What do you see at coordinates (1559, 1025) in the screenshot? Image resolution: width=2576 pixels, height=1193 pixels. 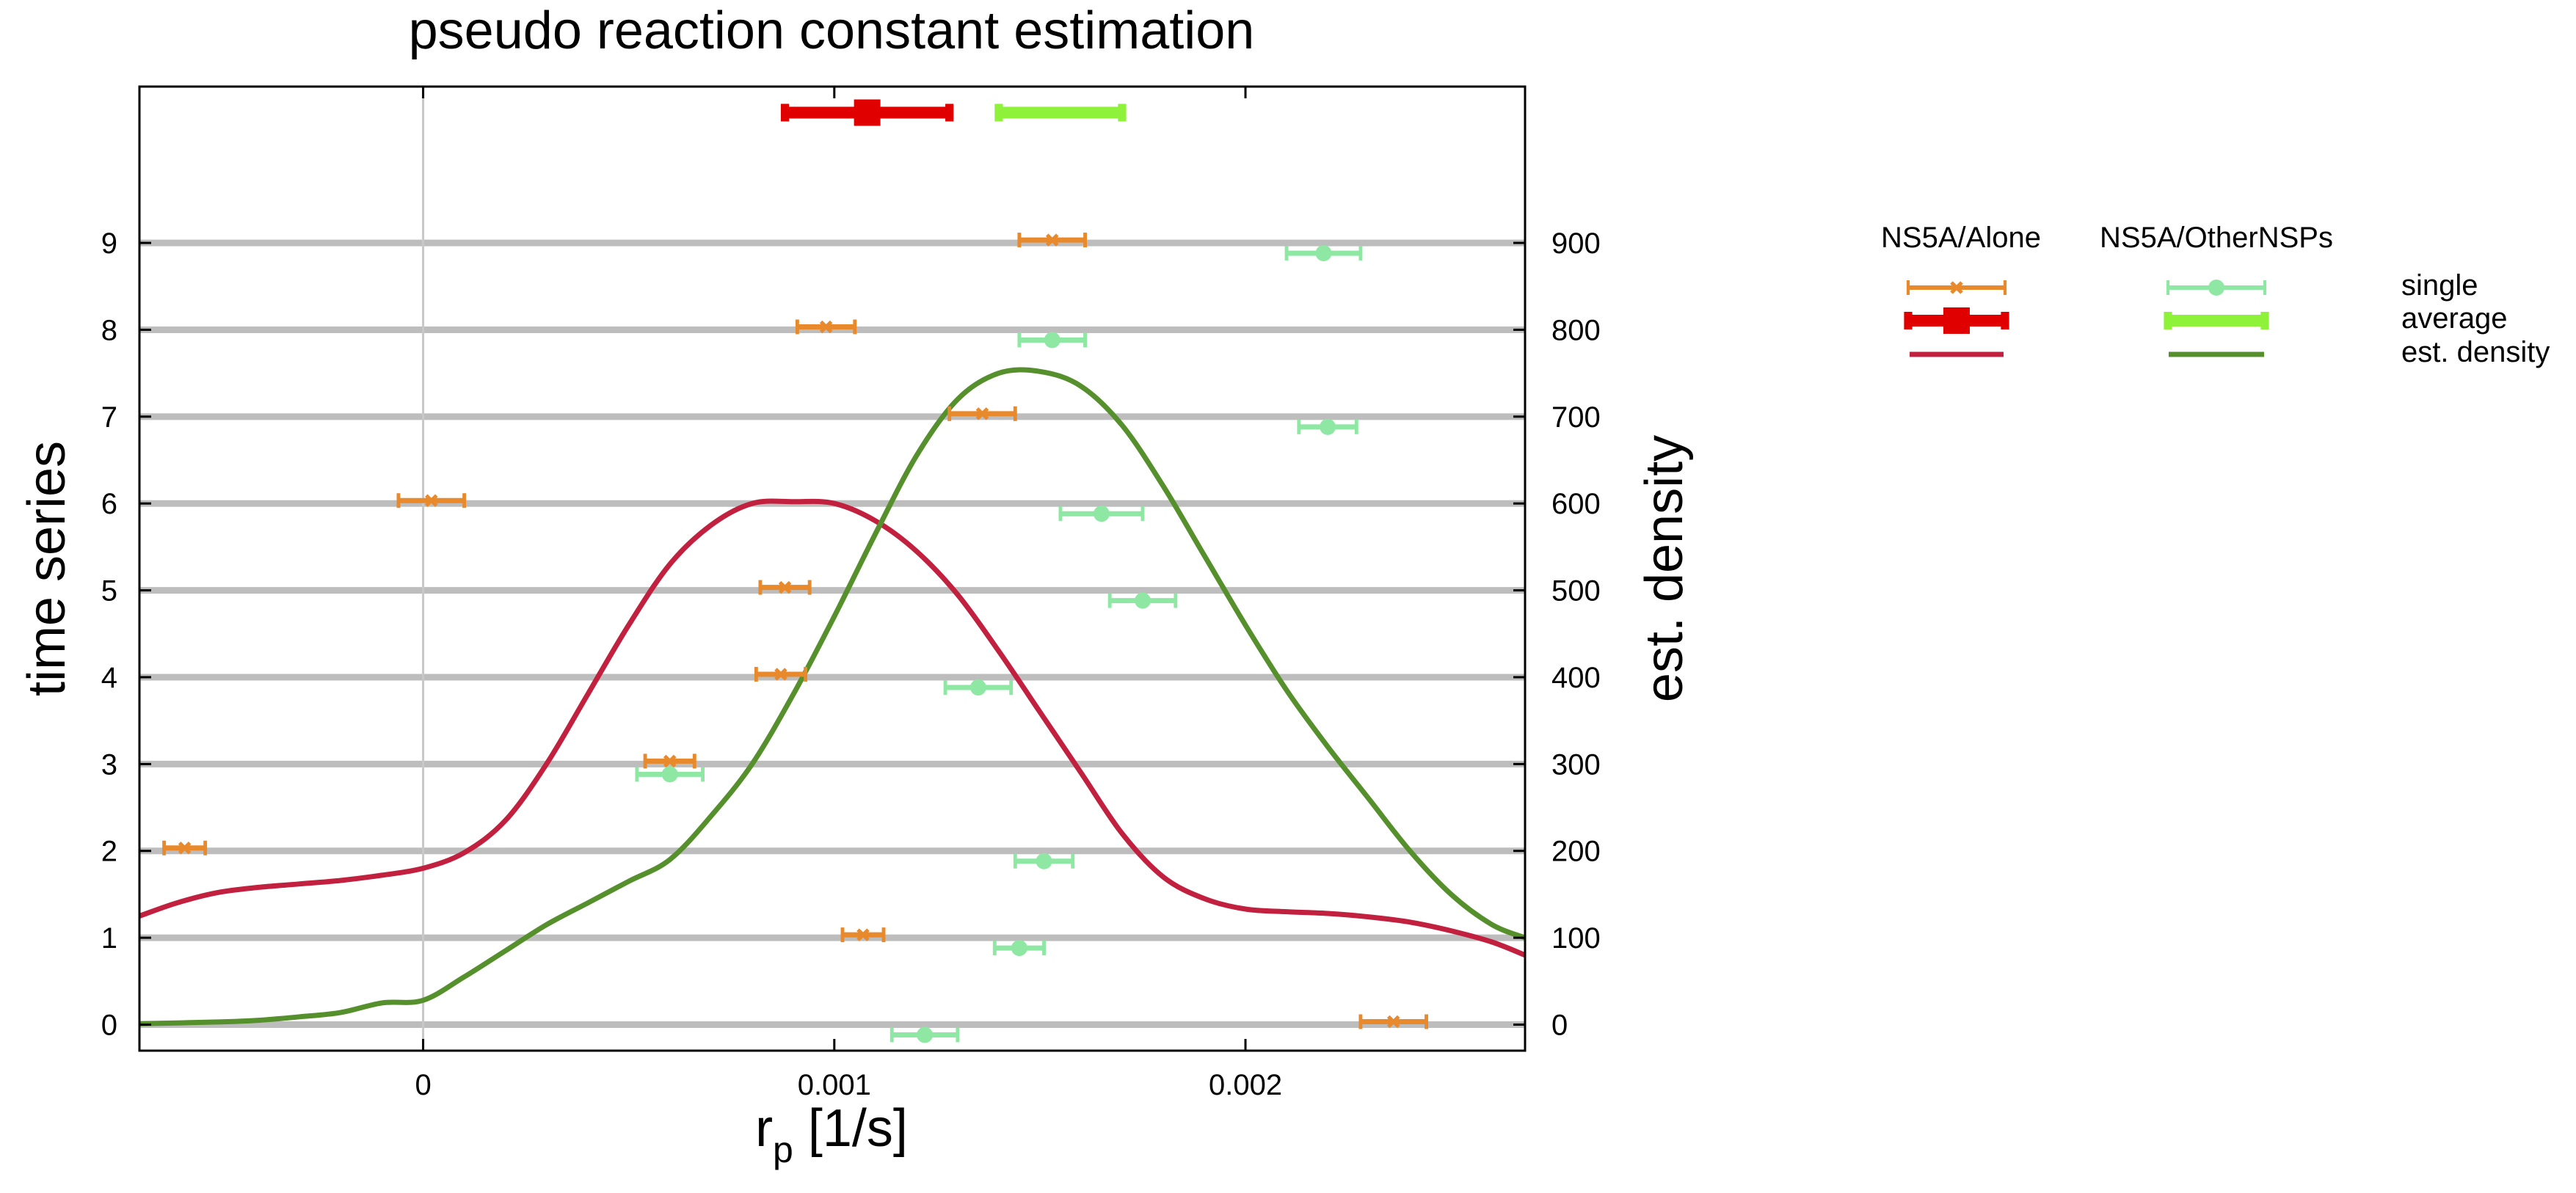 I see `y-right-tick-label-0: 0` at bounding box center [1559, 1025].